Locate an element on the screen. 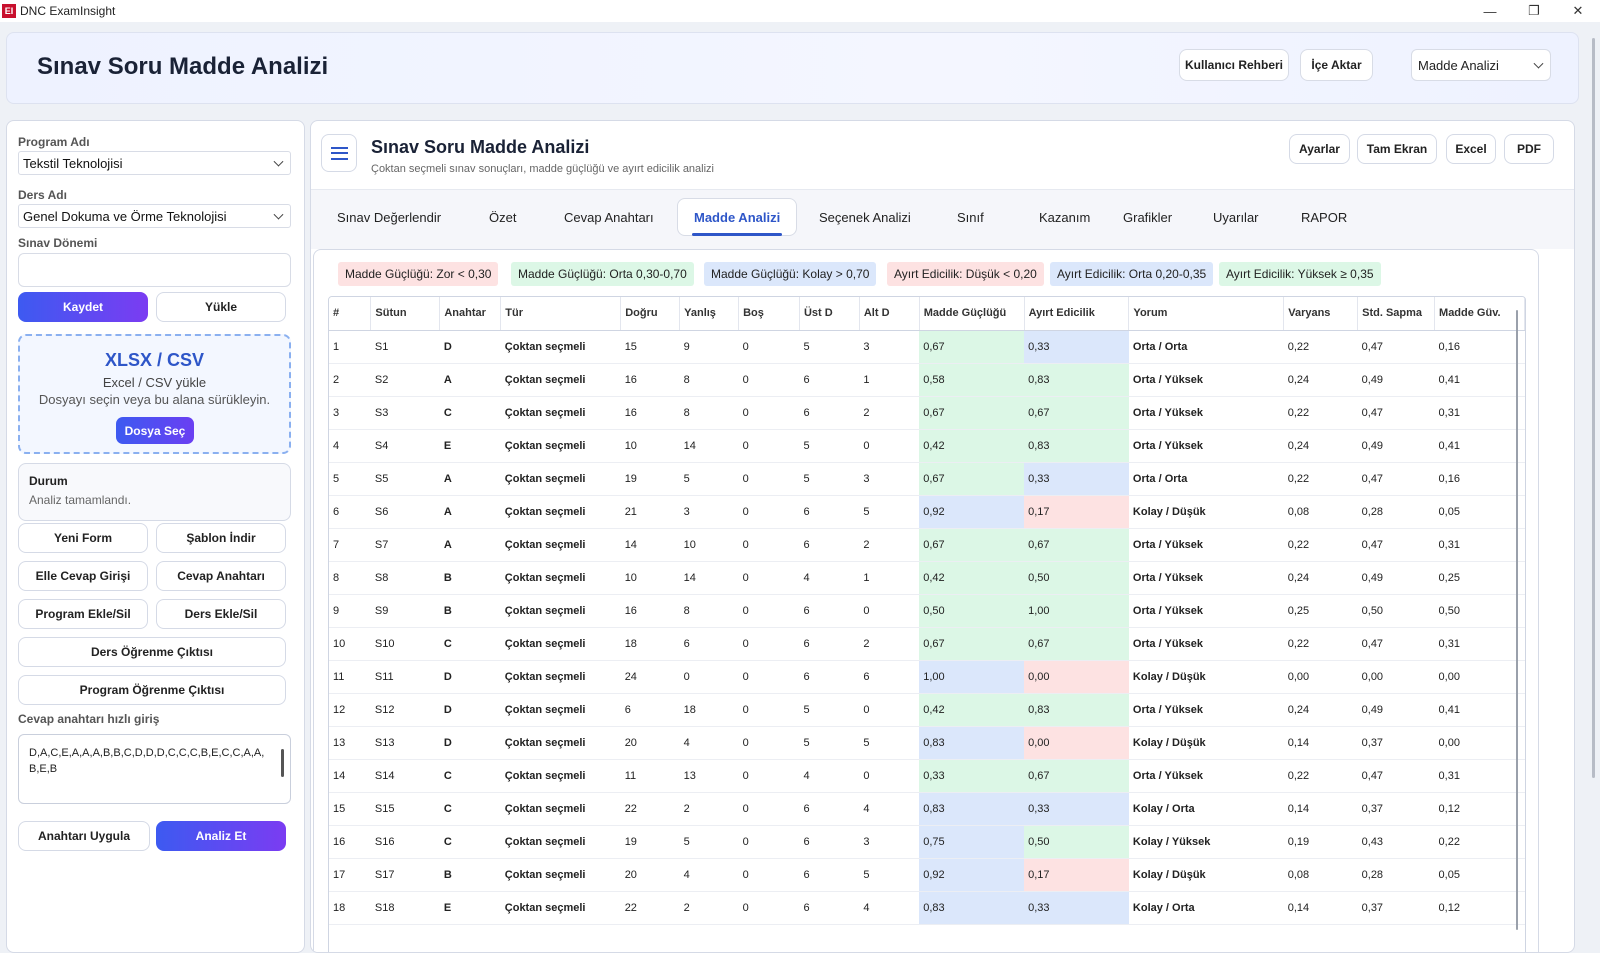 The image size is (1600, 953). save-button: Kaydet is located at coordinates (83, 307).